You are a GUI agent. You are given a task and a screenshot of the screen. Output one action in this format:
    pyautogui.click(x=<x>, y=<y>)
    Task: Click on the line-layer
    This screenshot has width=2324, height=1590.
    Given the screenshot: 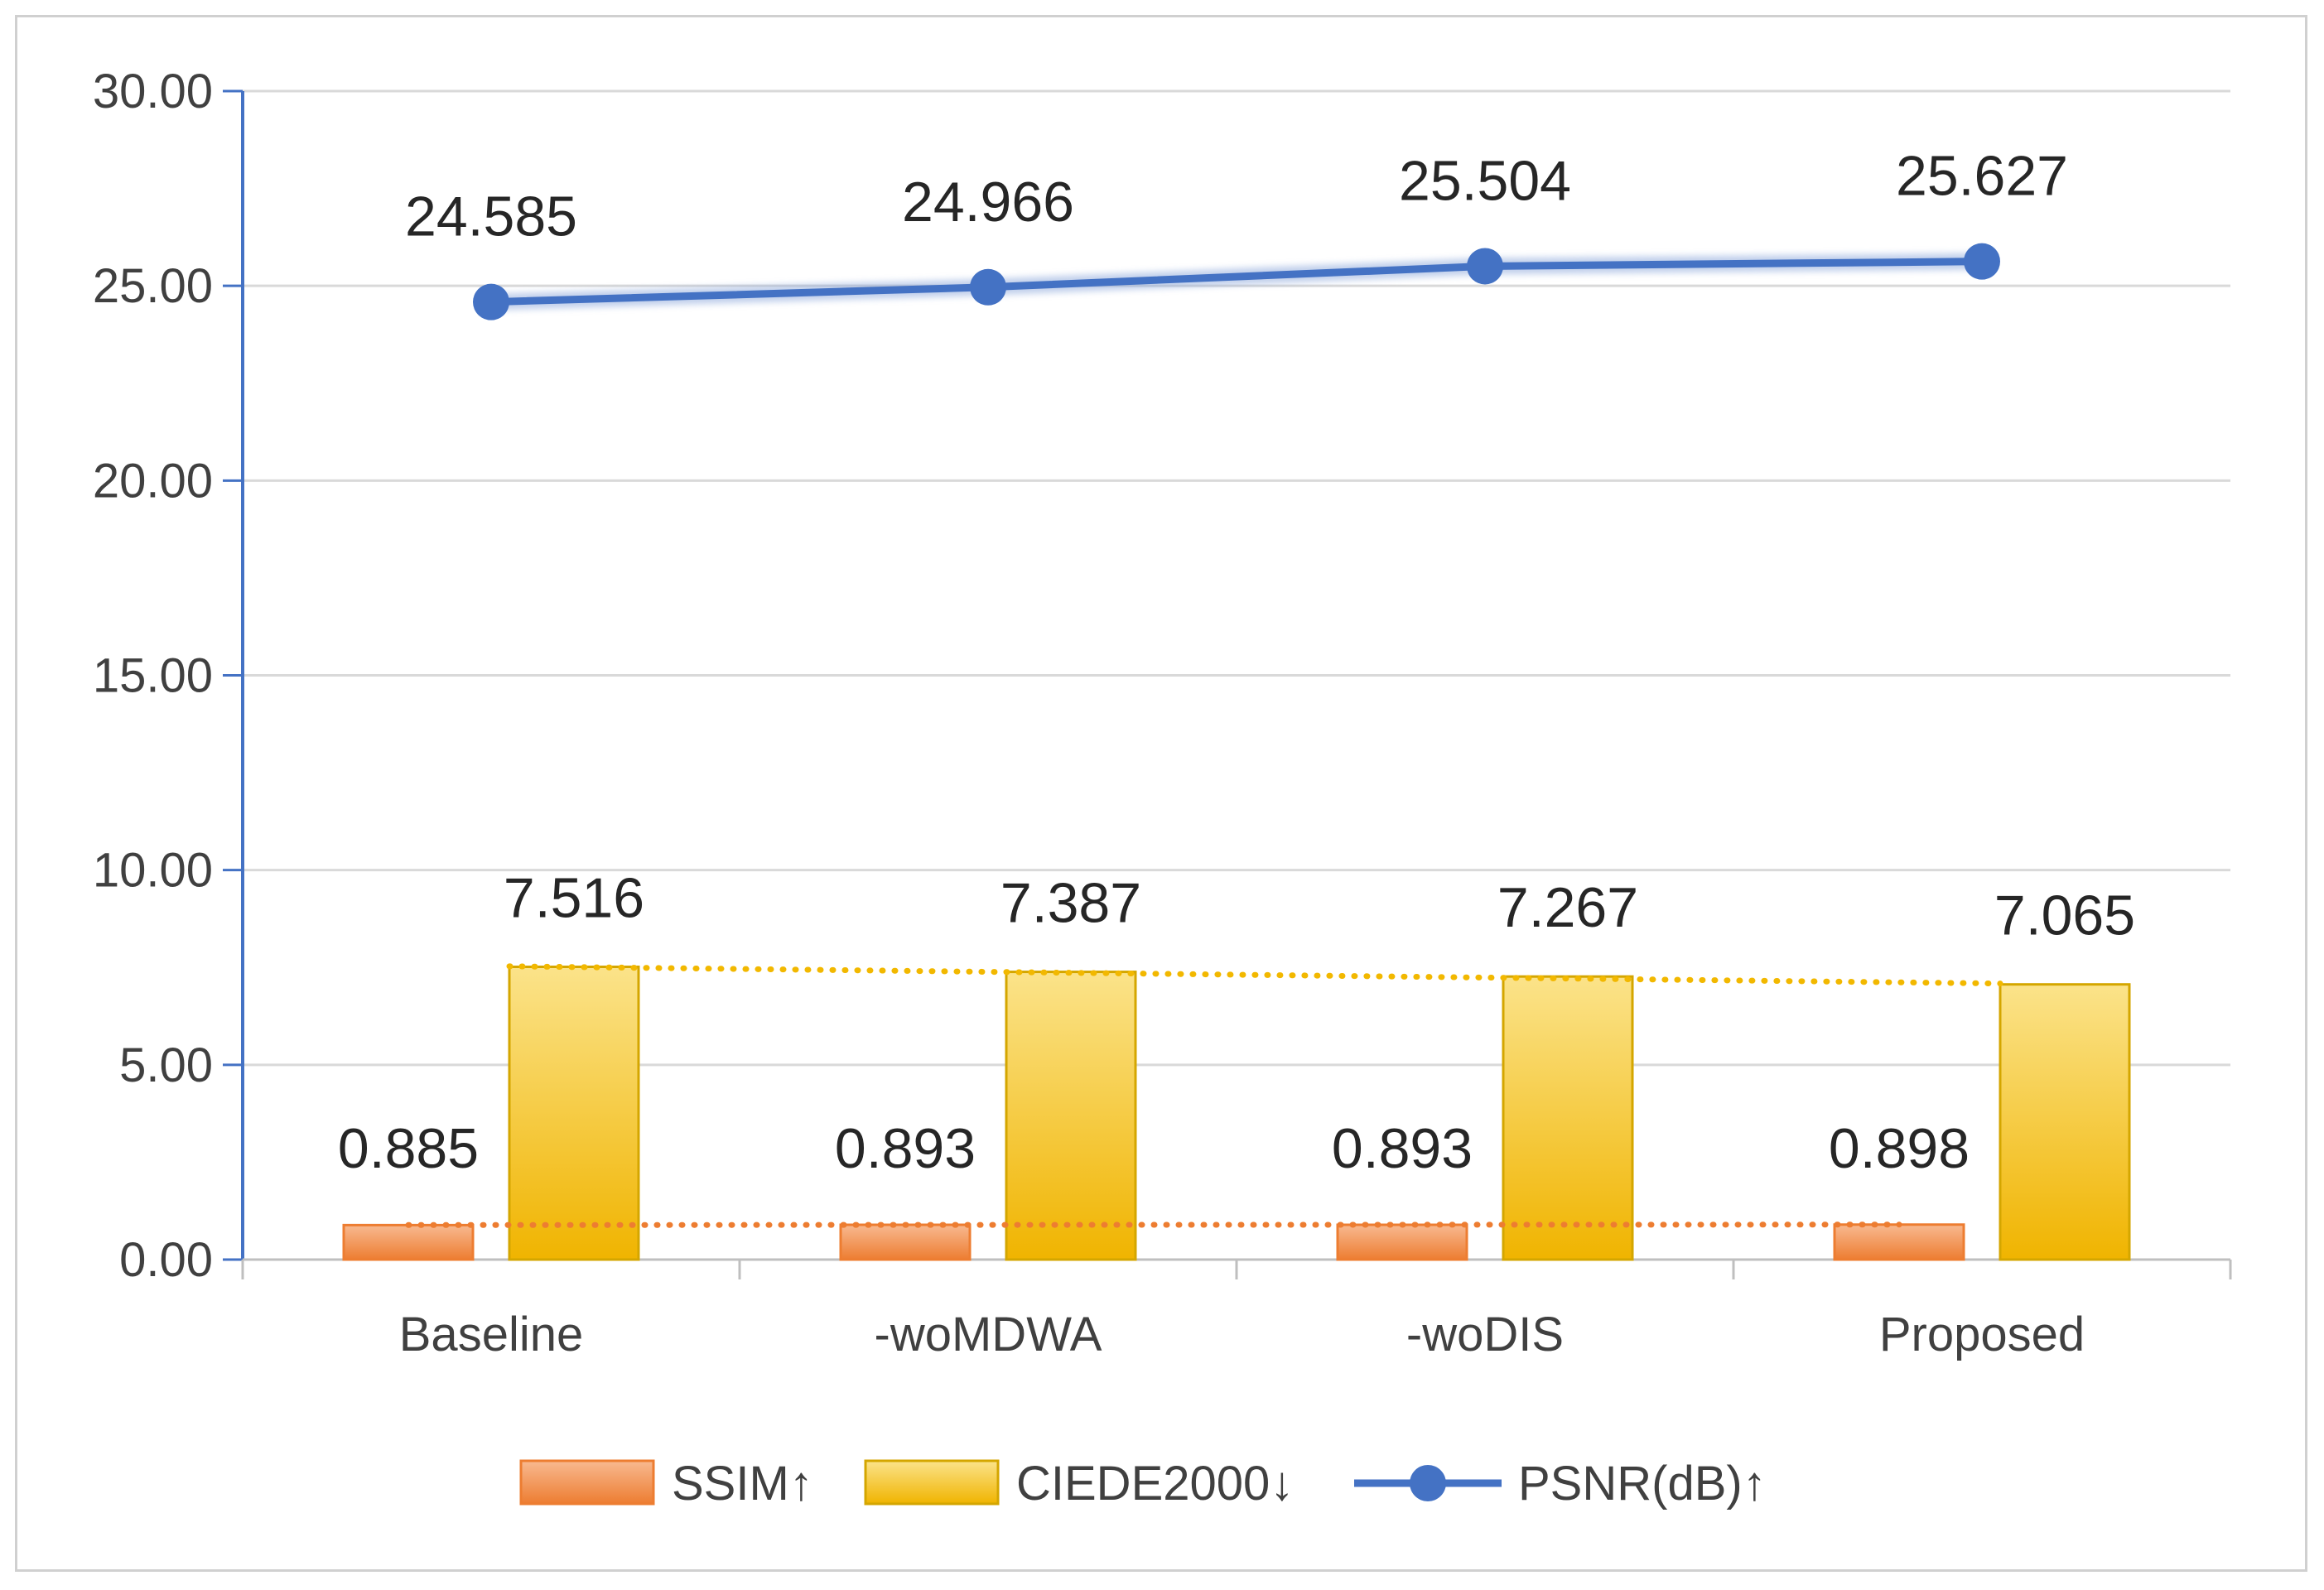 What is the action you would take?
    pyautogui.click(x=1237, y=281)
    